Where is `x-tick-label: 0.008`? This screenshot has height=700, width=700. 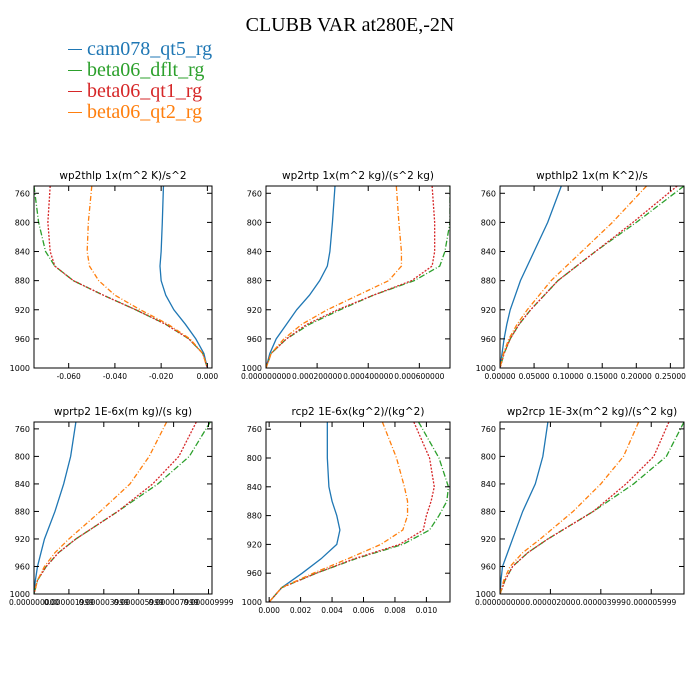 x-tick-label: 0.008 is located at coordinates (395, 610).